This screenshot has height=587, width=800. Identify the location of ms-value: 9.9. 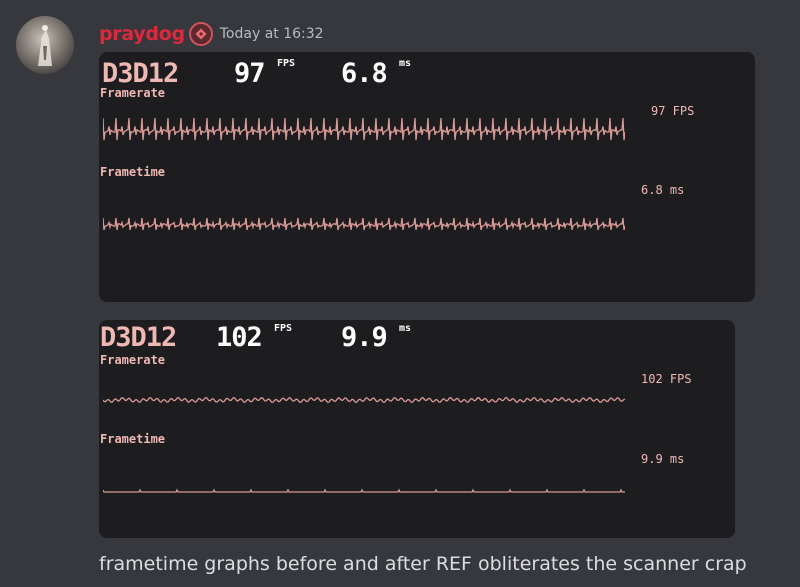
(364, 337).